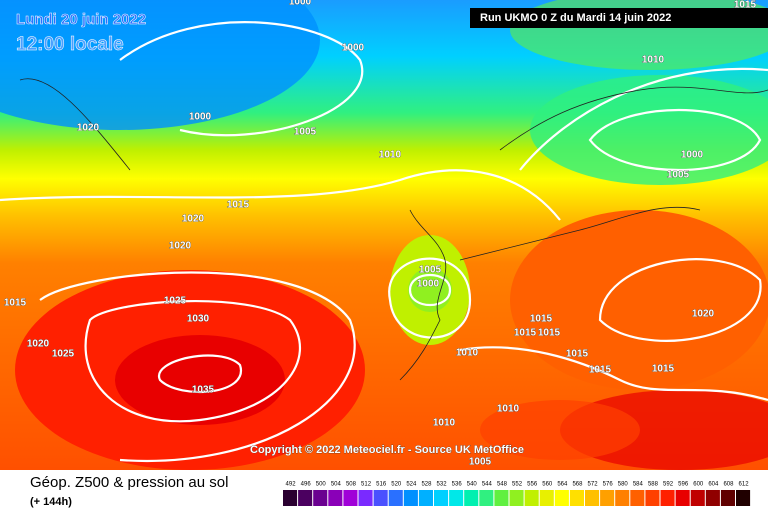 The height and width of the screenshot is (512, 768). Describe the element at coordinates (653, 485) in the screenshot. I see `scale-label: 588` at that location.